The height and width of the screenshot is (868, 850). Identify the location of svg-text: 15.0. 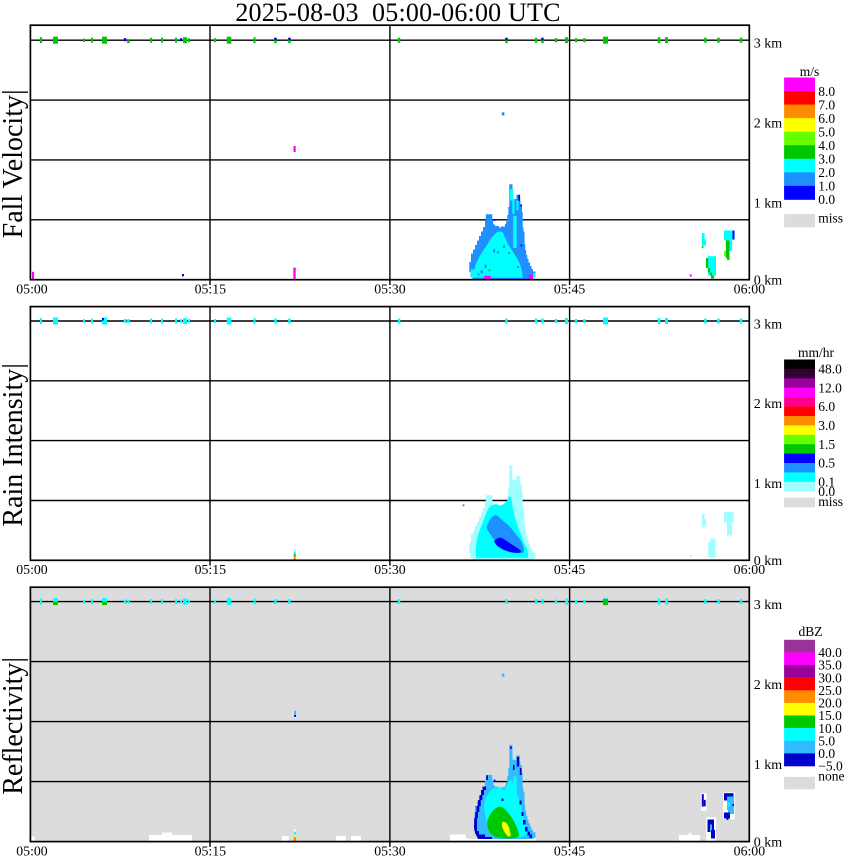
(830, 715).